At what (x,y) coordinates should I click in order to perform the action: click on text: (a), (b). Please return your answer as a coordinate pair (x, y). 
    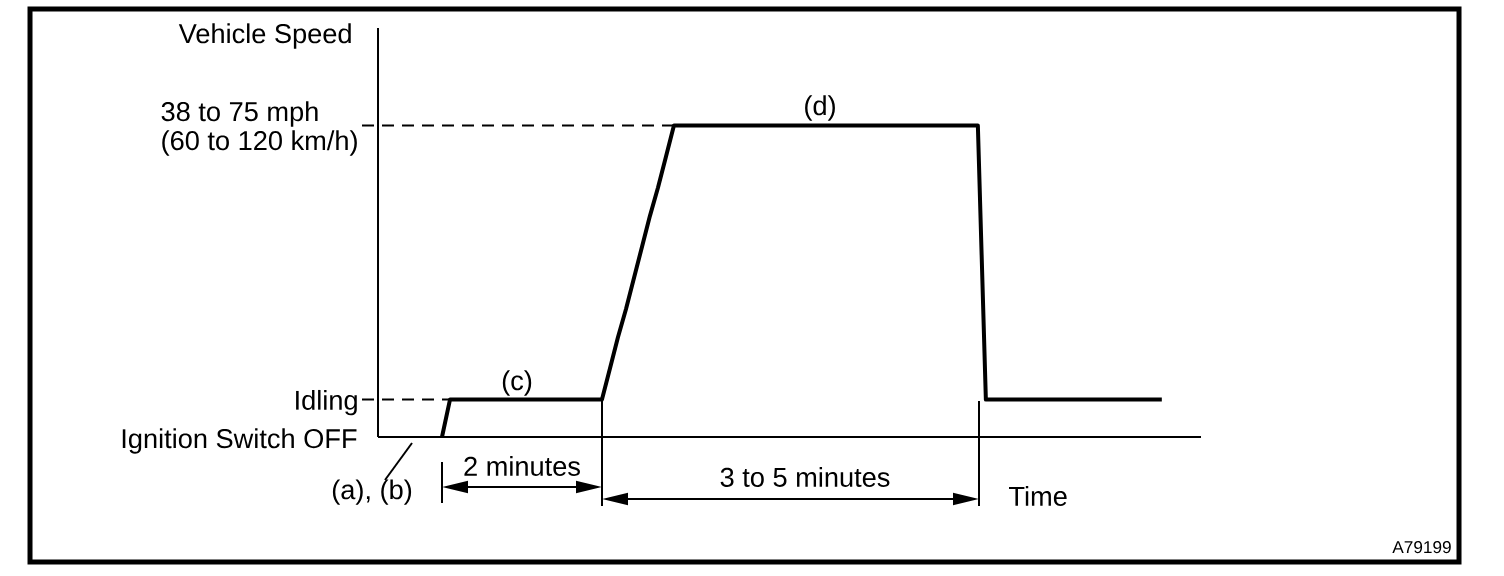
    Looking at the image, I should click on (372, 492).